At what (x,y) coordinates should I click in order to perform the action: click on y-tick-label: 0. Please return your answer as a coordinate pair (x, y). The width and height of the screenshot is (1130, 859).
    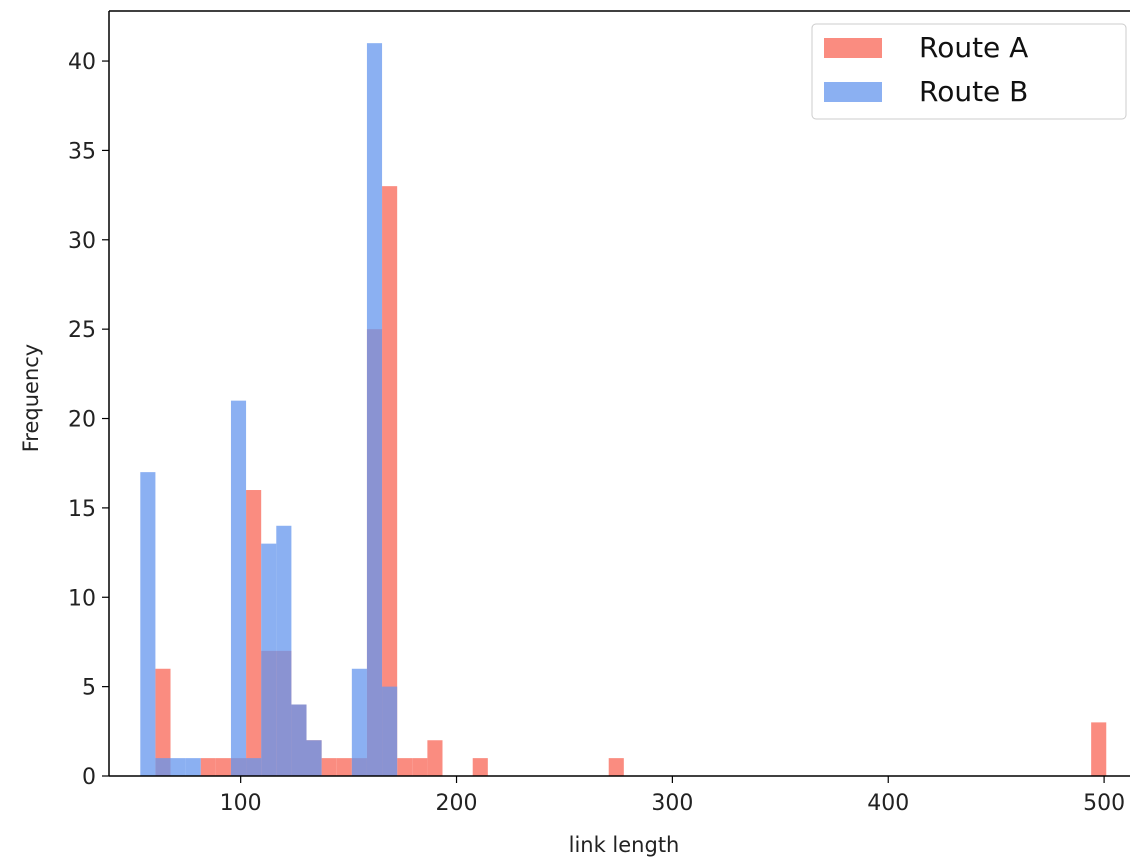
    Looking at the image, I should click on (89, 777).